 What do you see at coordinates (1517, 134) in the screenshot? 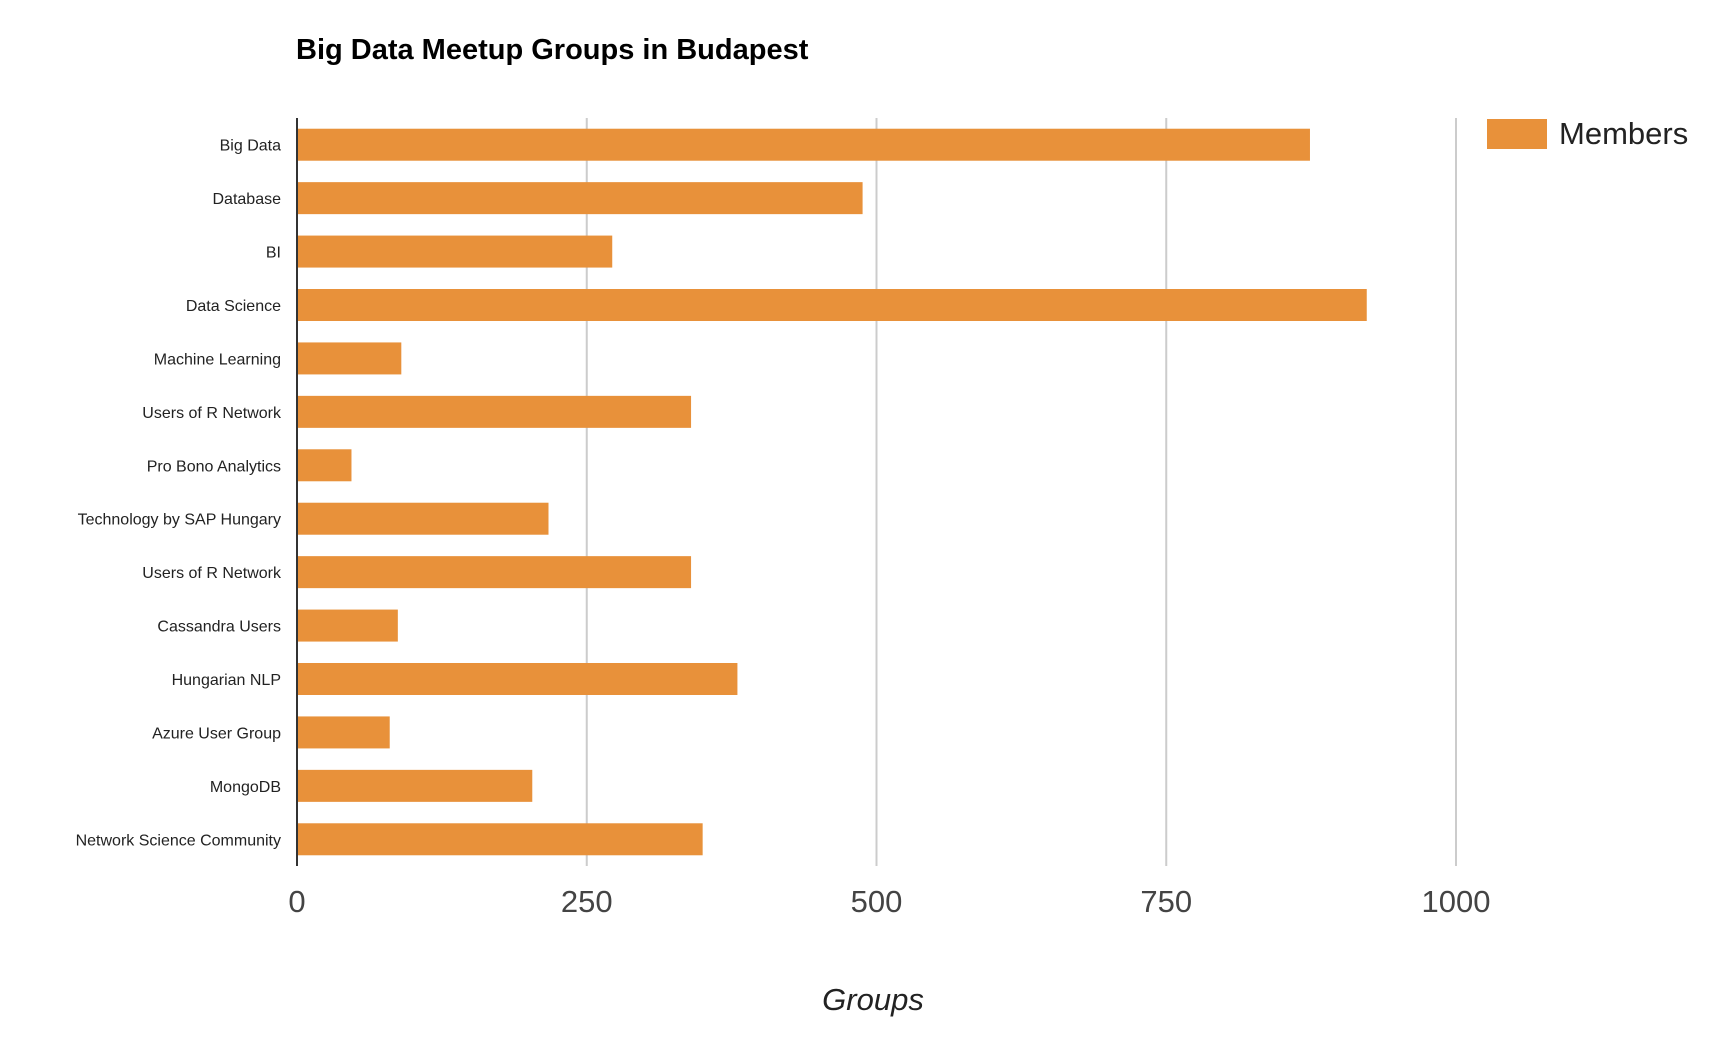
I see `legend-swatch` at bounding box center [1517, 134].